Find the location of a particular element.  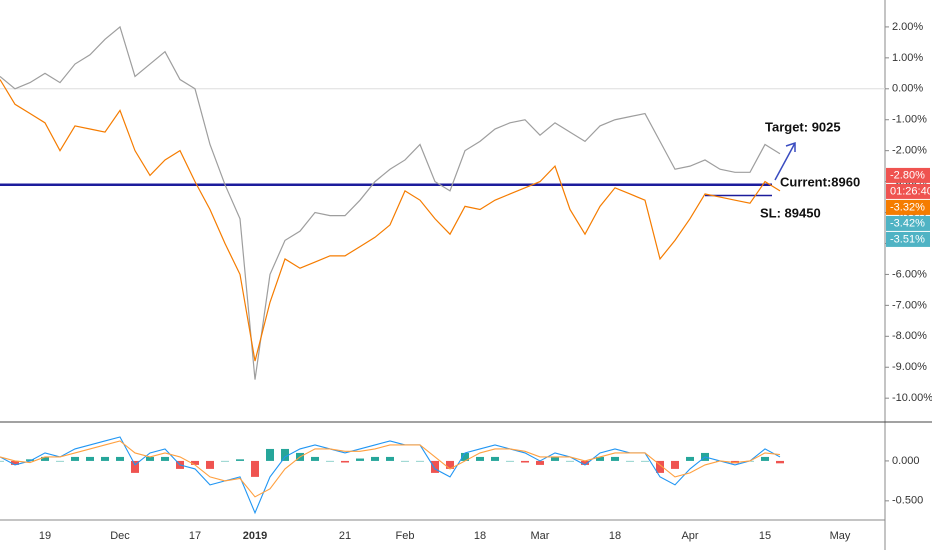

price-label: -3.51% is located at coordinates (907, 239).